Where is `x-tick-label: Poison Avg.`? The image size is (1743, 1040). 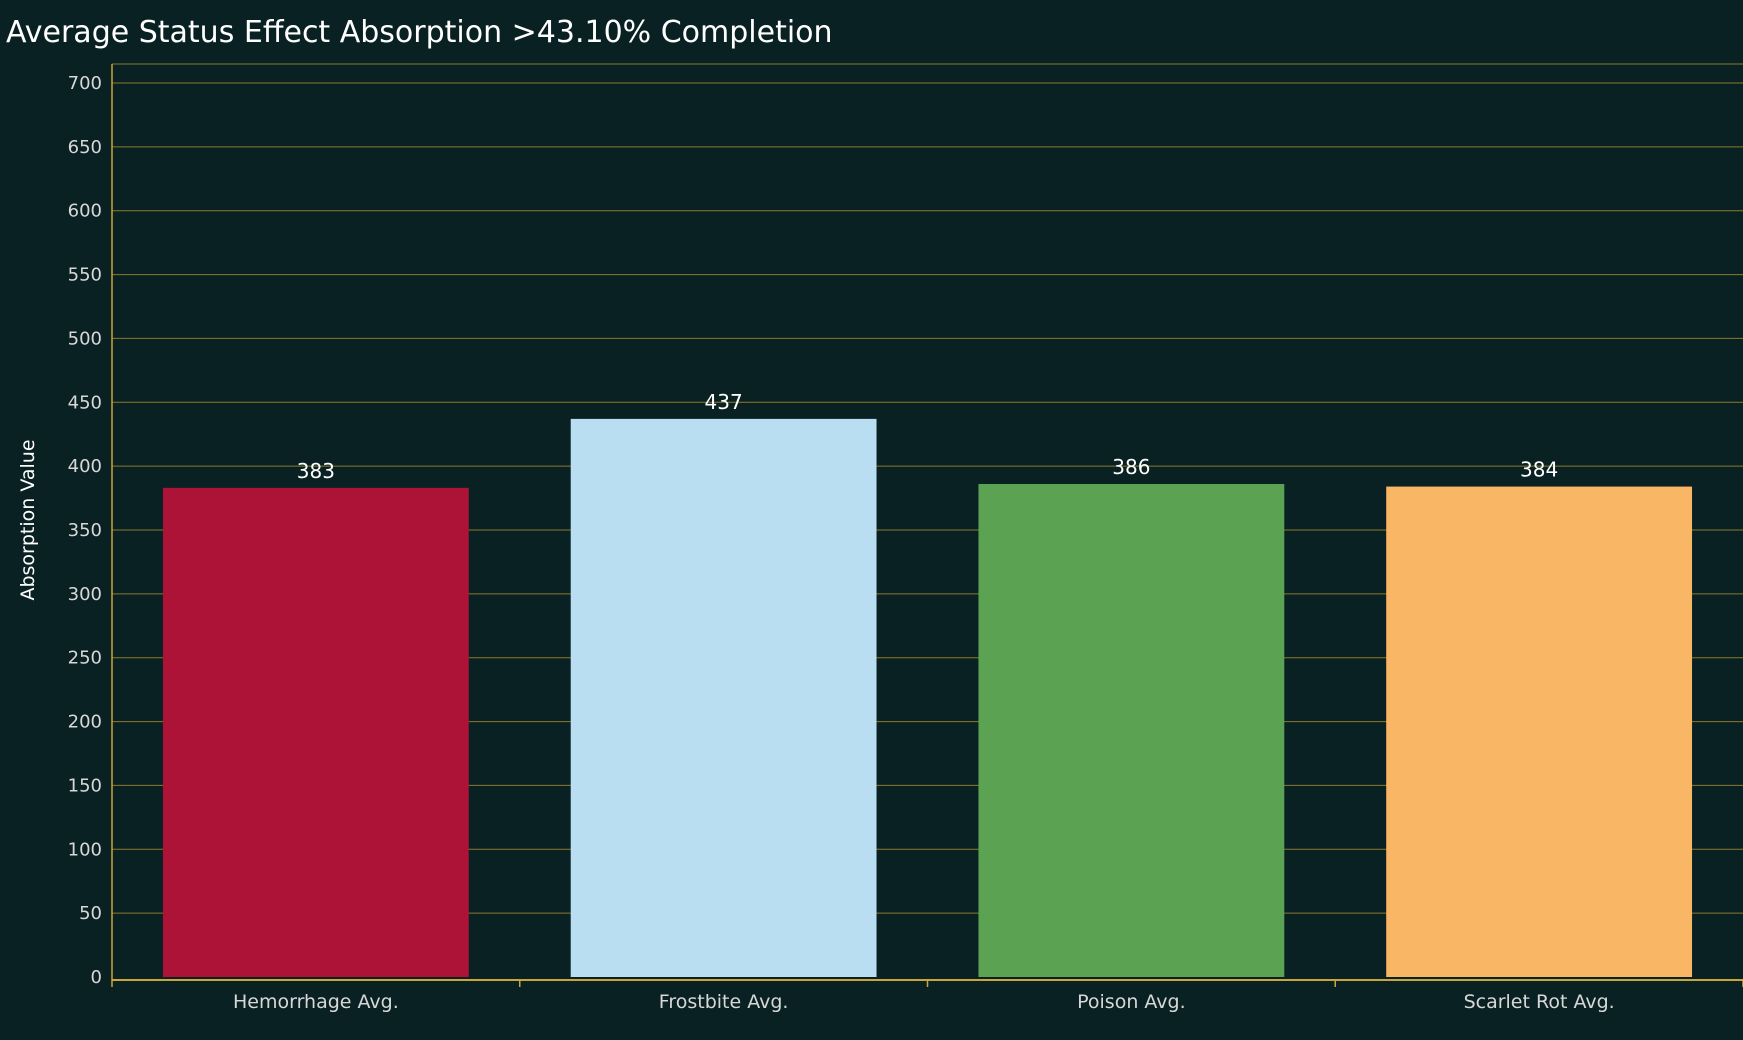
x-tick-label: Poison Avg. is located at coordinates (1131, 1002).